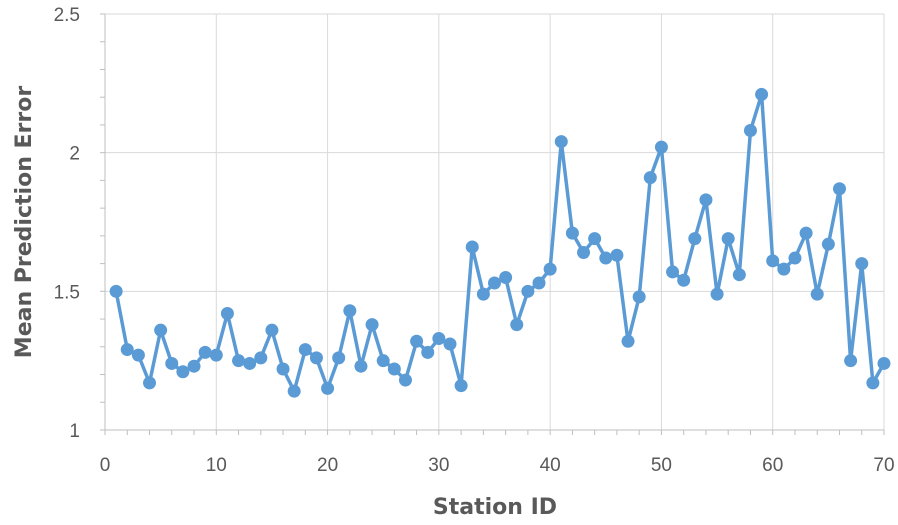  What do you see at coordinates (497, 465) in the screenshot?
I see `x-tick-labels: 0 10 20 30 40 50 60 70` at bounding box center [497, 465].